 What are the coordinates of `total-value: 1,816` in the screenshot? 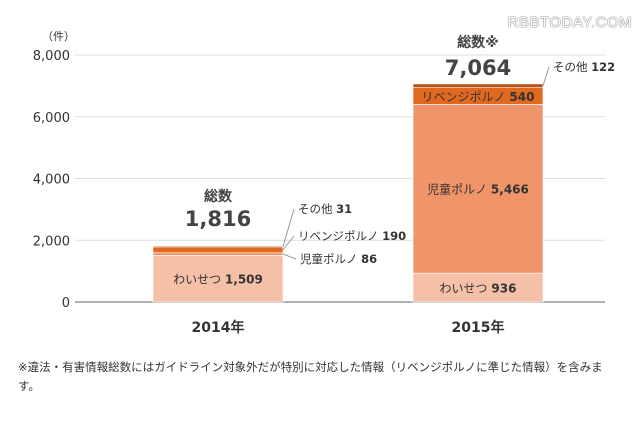 It's located at (218, 219).